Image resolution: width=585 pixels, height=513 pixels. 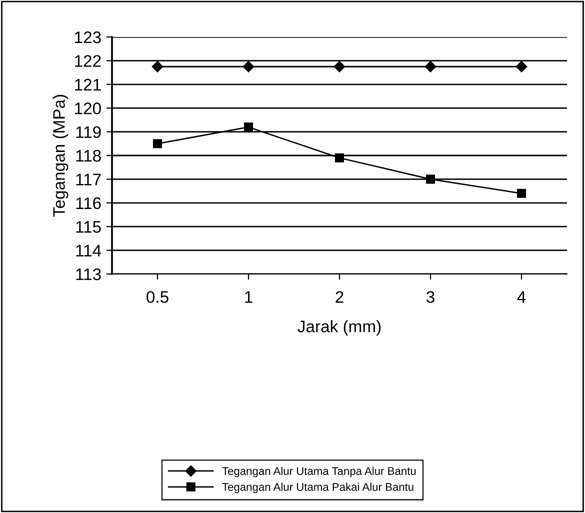 I want to click on y-tick-label: 113, so click(x=88, y=274).